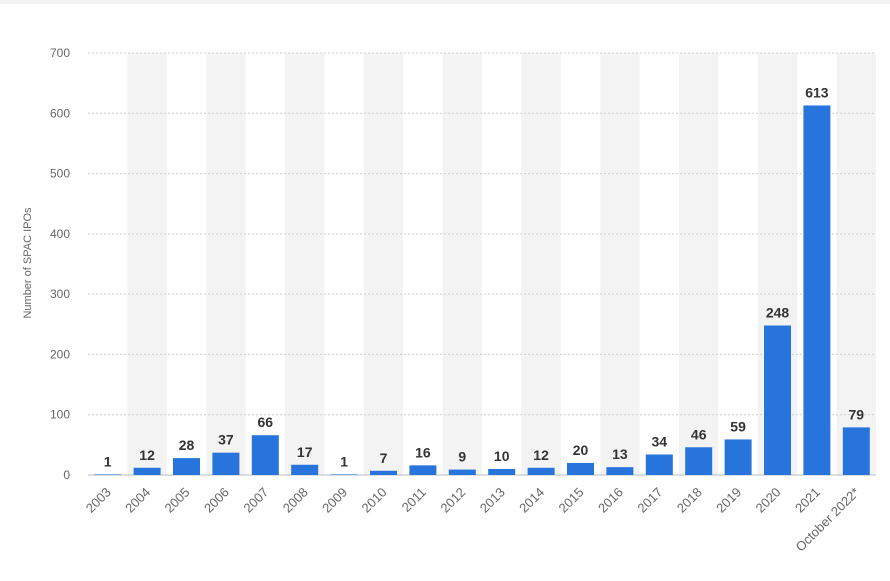 The image size is (890, 581). What do you see at coordinates (699, 434) in the screenshot?
I see `value-label-2018: 46` at bounding box center [699, 434].